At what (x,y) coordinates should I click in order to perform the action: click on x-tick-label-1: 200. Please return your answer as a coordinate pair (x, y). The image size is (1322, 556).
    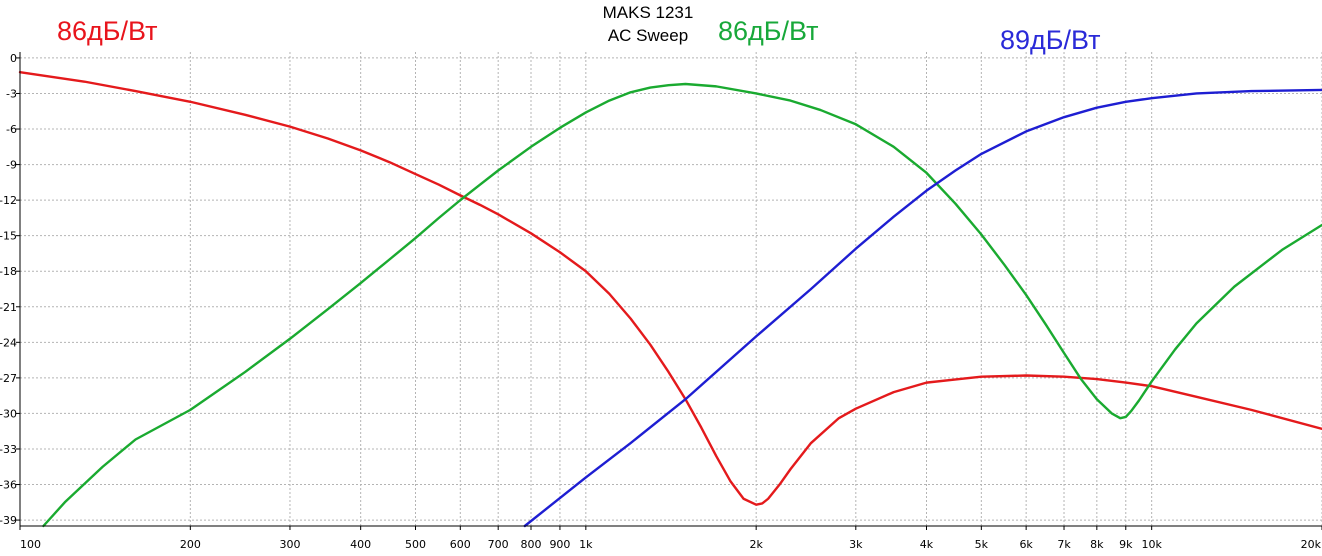
    Looking at the image, I should click on (190, 544).